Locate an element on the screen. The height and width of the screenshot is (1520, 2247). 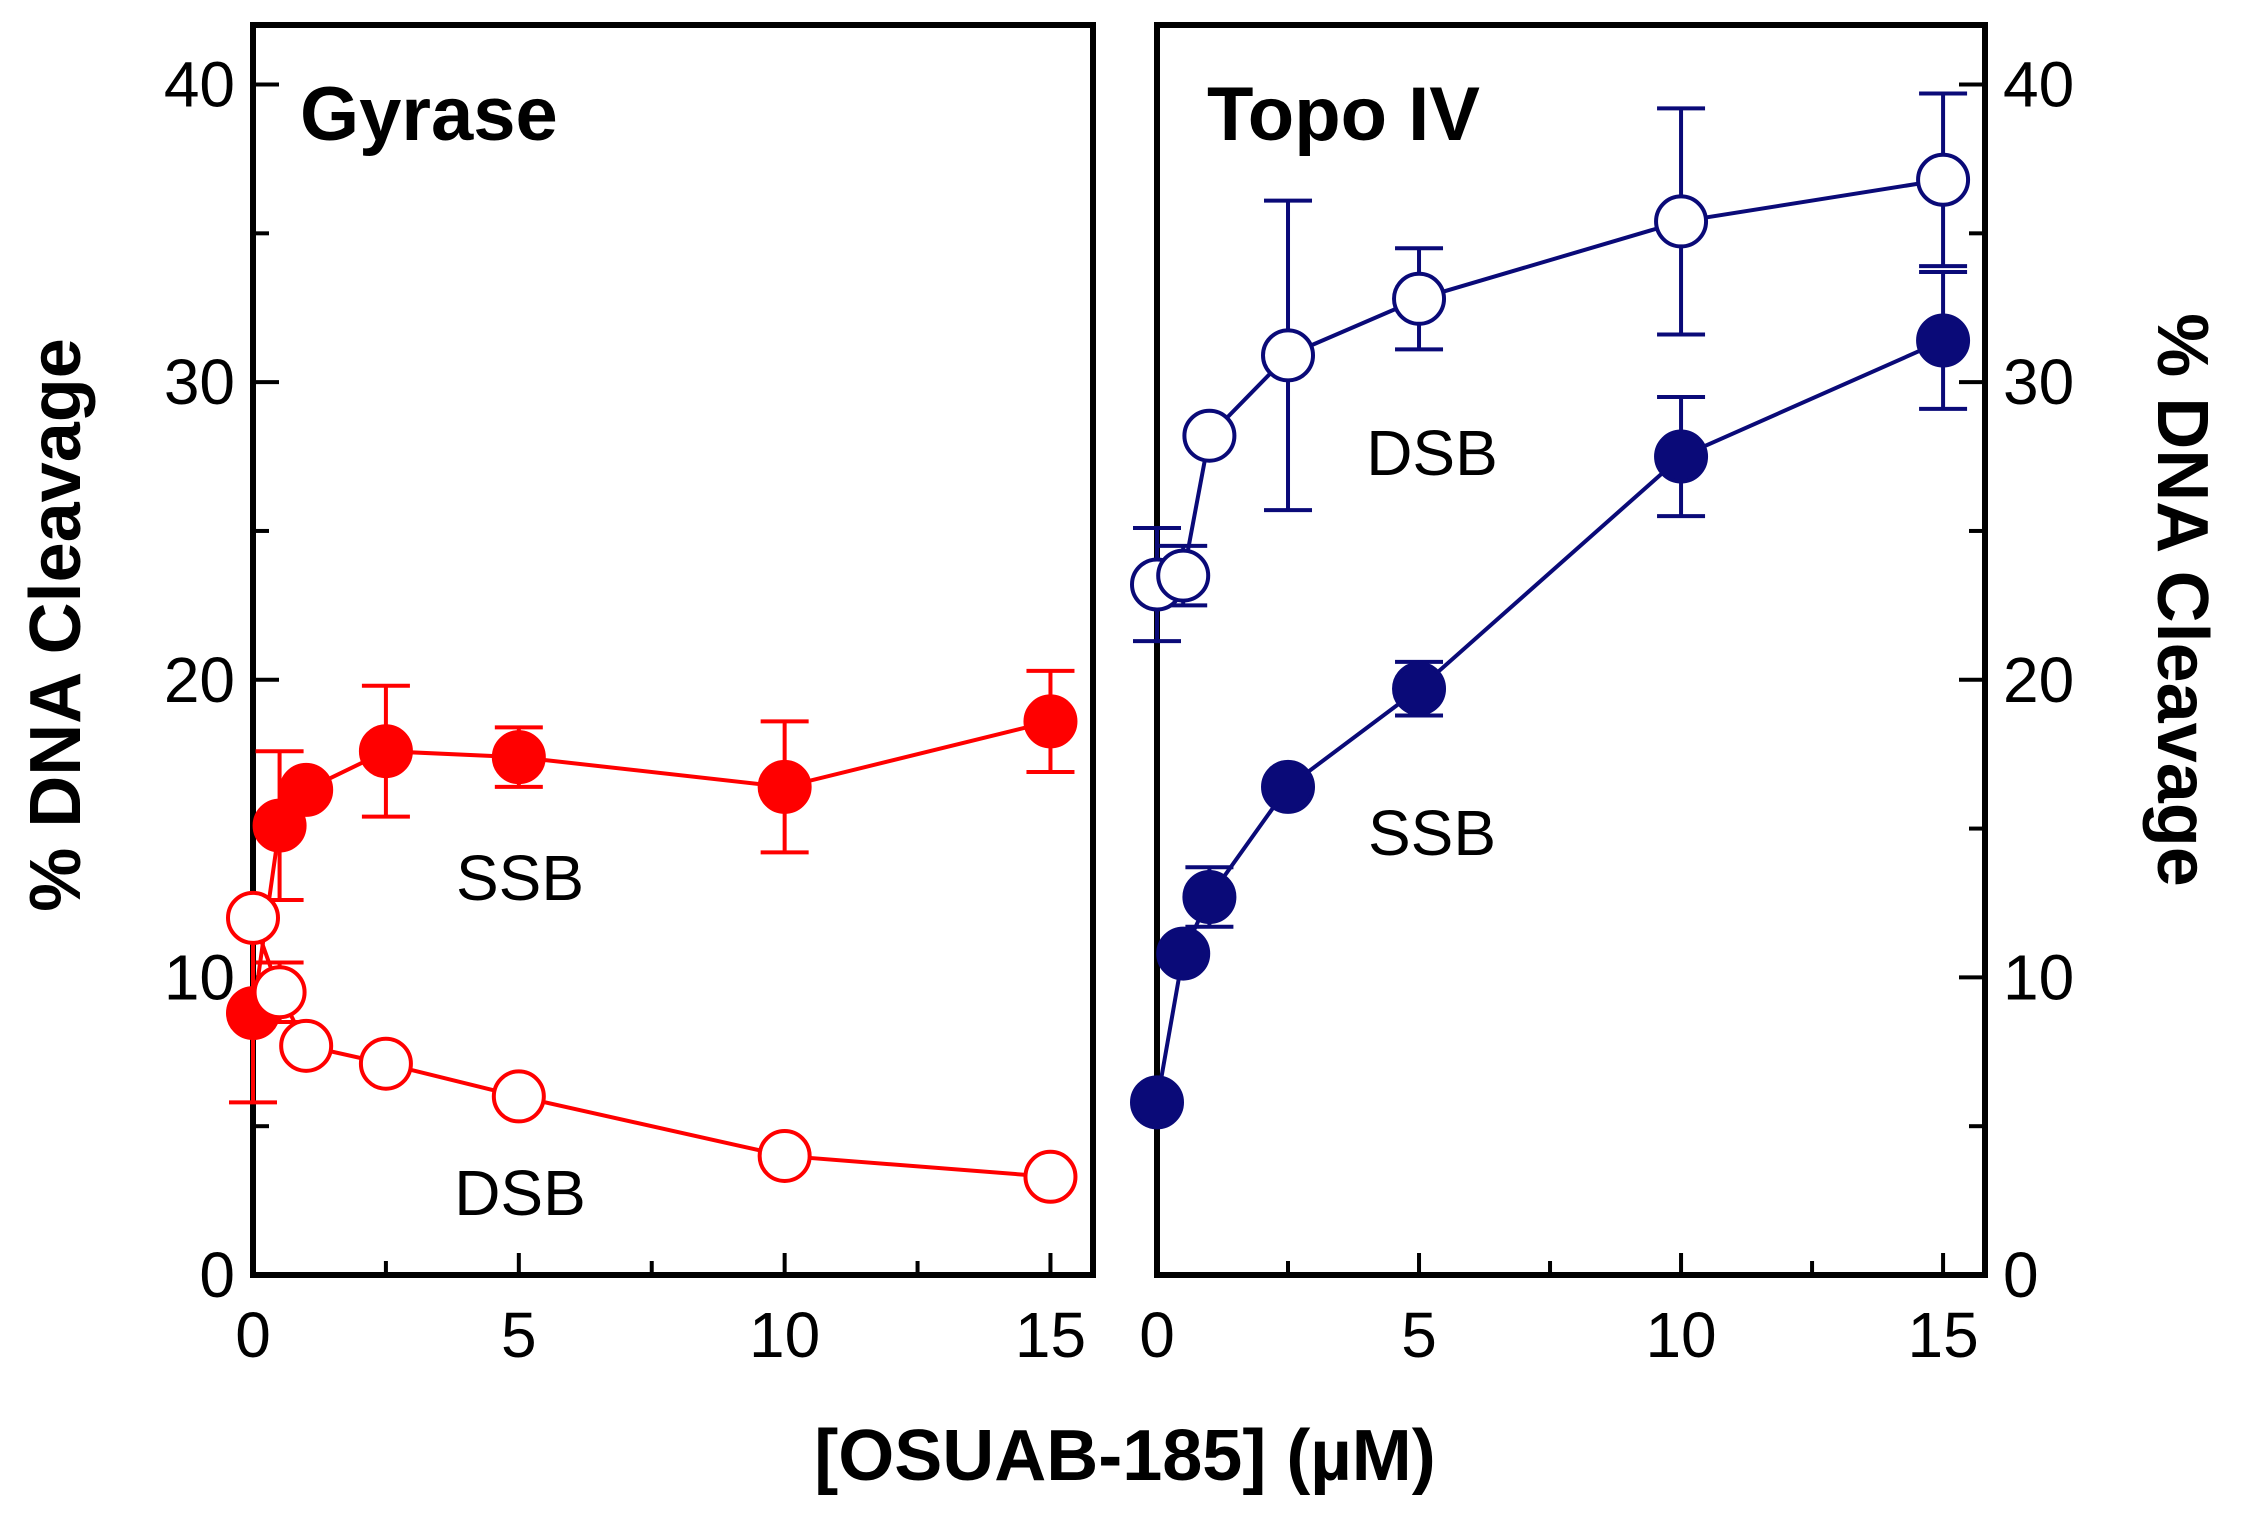
right-y-axis-title: % DNA Cleavage is located at coordinates (2182, 600).